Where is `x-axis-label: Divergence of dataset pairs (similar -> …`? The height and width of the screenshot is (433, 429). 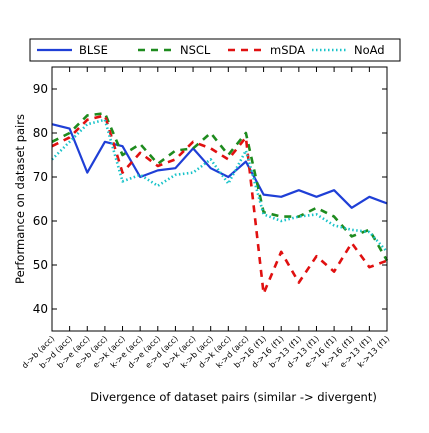 x-axis-label: Divergence of dataset pairs (similar -> … is located at coordinates (233, 397).